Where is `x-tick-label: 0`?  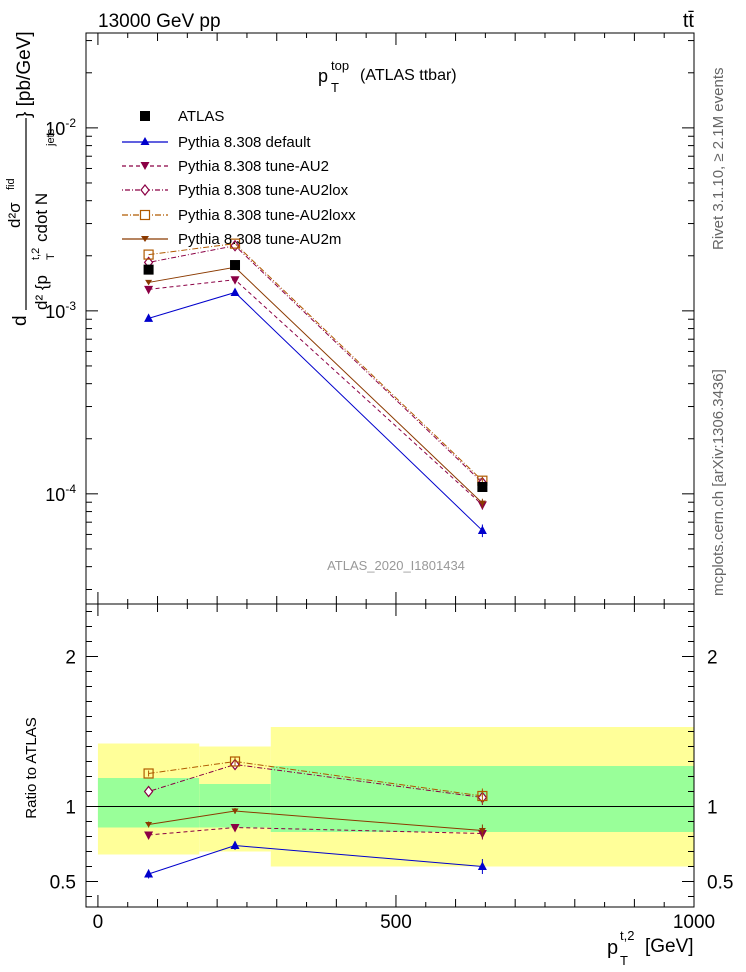
x-tick-label: 0 is located at coordinates (98, 922).